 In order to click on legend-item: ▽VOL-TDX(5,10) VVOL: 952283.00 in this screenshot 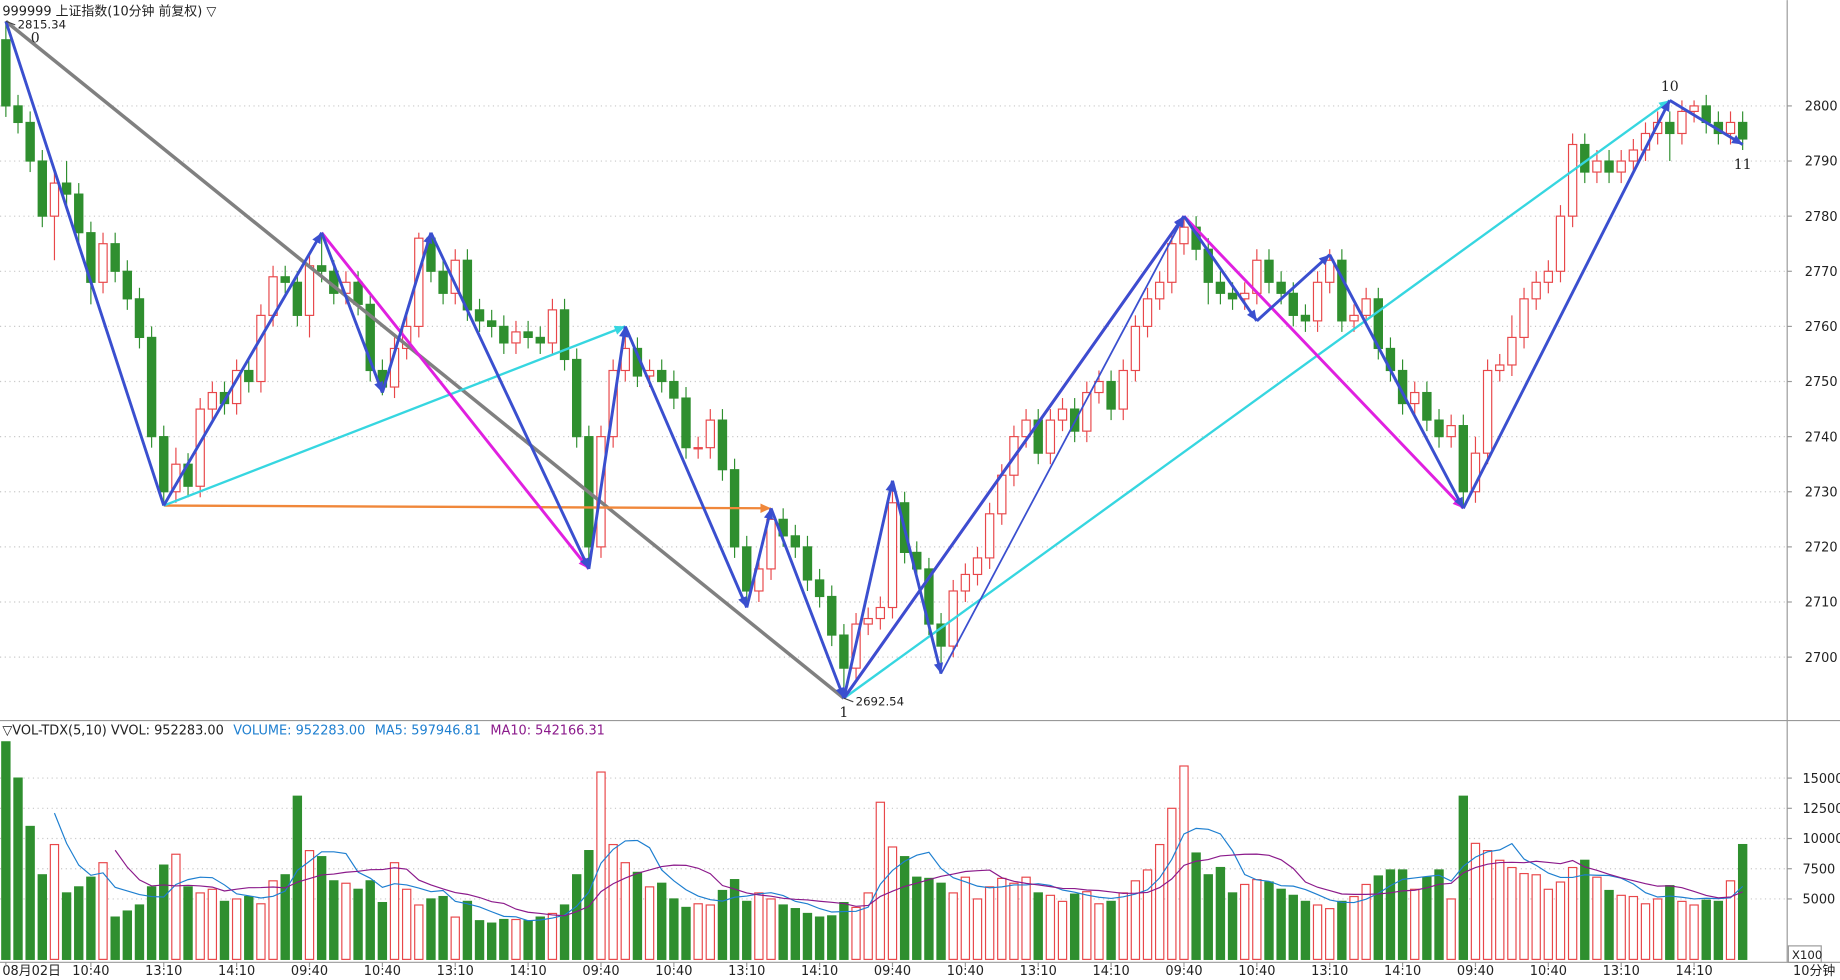, I will do `click(112, 731)`.